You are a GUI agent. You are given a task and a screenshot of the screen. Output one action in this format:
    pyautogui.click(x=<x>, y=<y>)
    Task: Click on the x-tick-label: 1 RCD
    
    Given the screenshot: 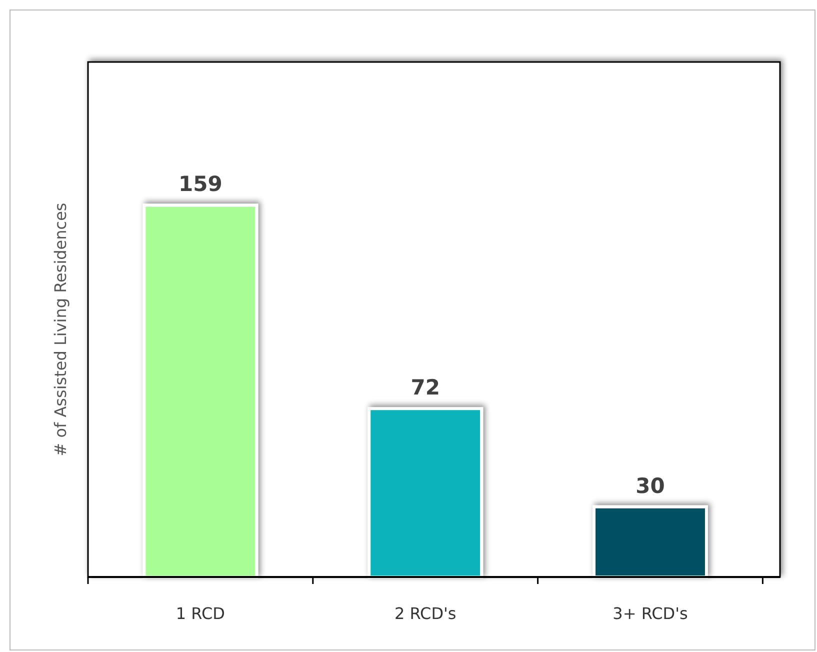 What is the action you would take?
    pyautogui.click(x=200, y=613)
    